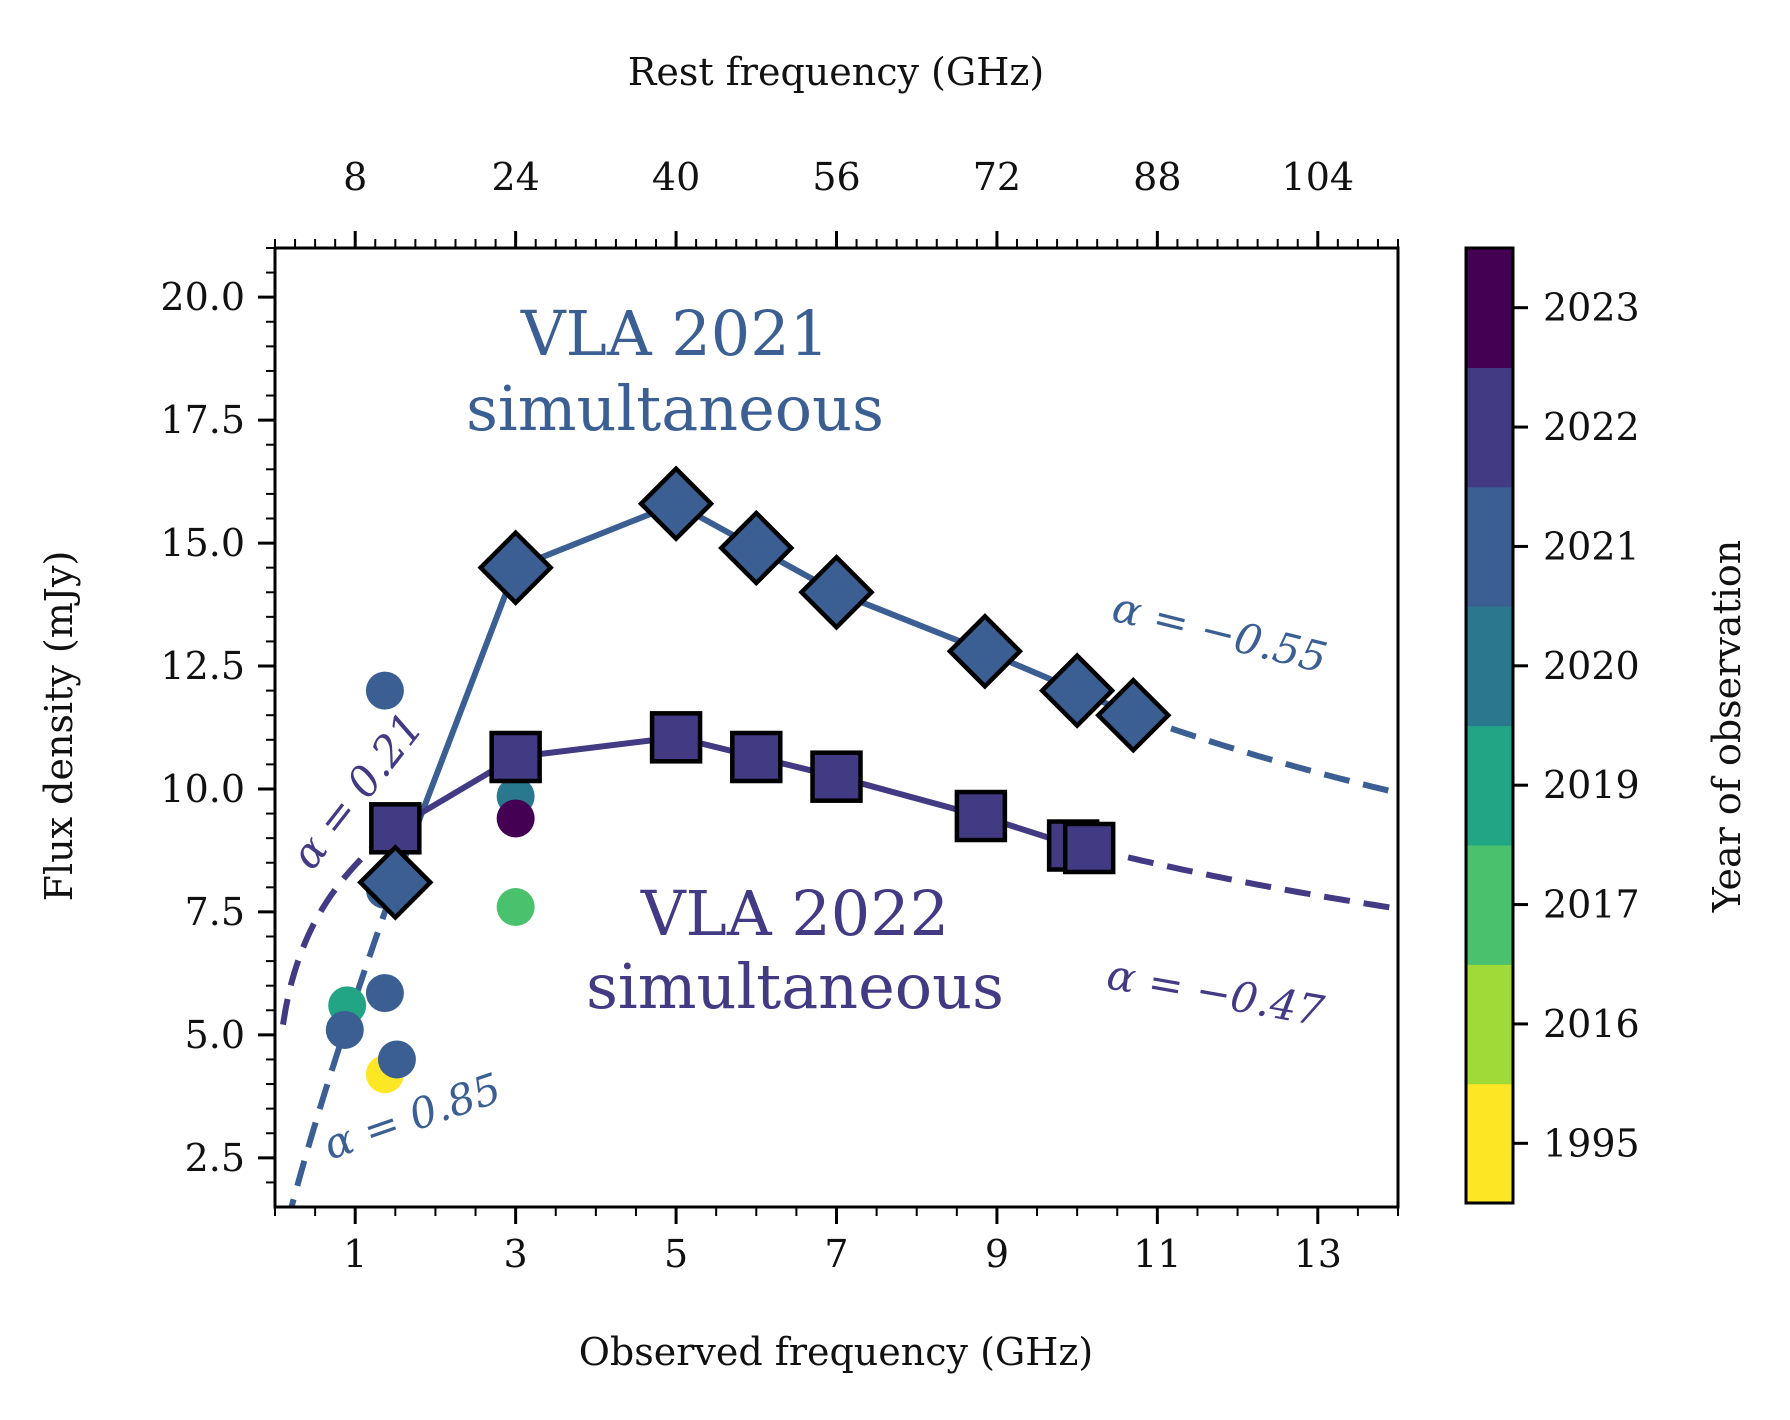  I want to click on top-tick-label: 56, so click(836, 177).